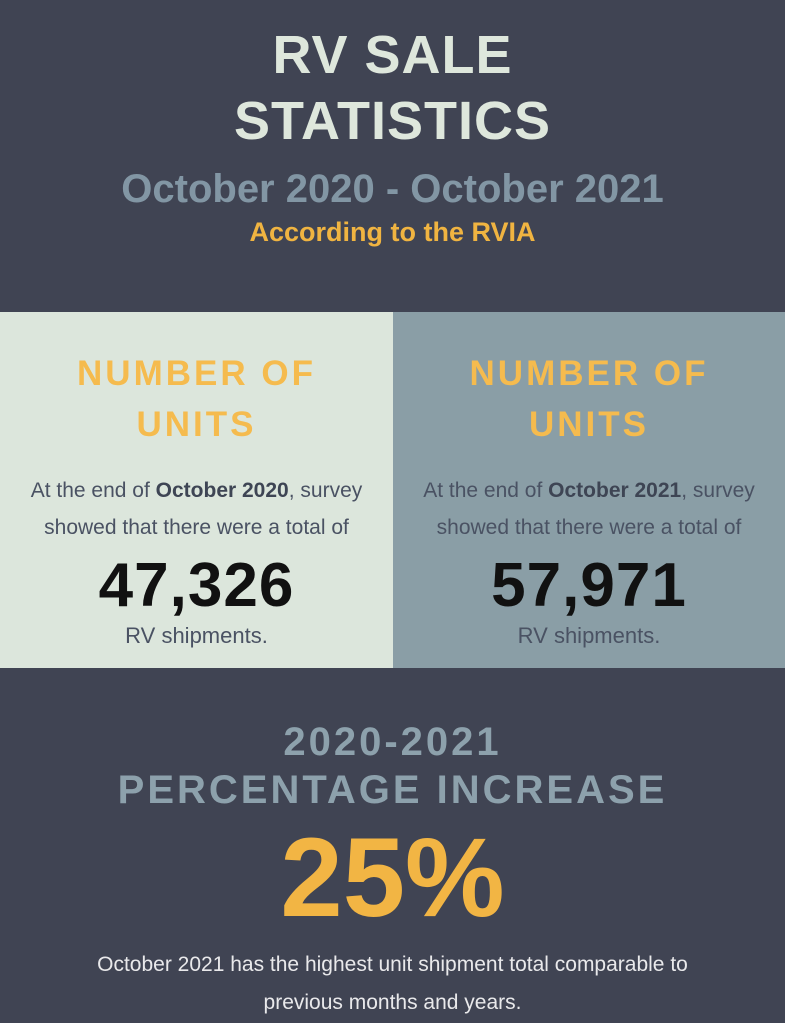  What do you see at coordinates (392, 790) in the screenshot?
I see `summary-heading-line-2: PERCENTAGE INCREASE` at bounding box center [392, 790].